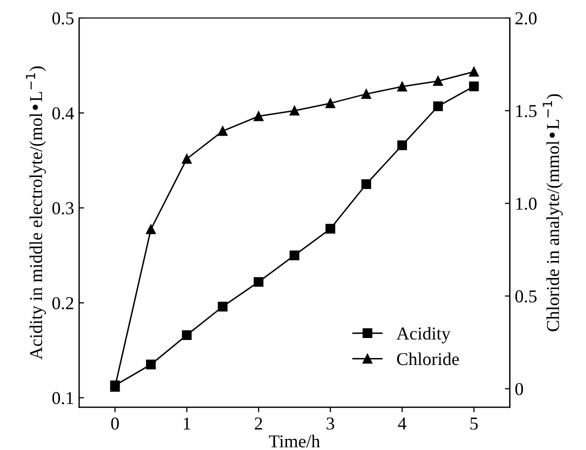  I want to click on x-tick-label: 0, so click(115, 423).